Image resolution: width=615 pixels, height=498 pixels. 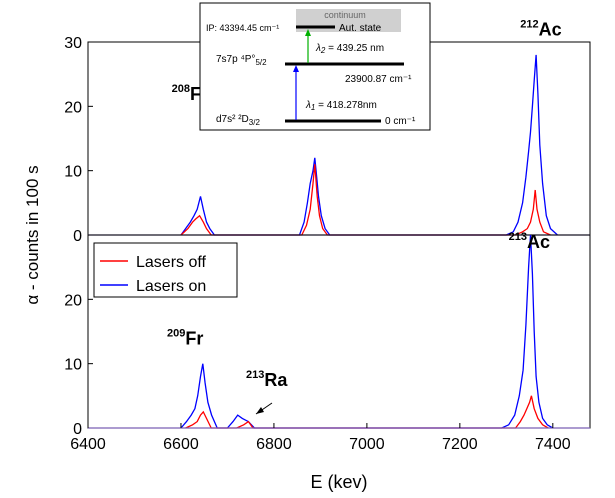 I want to click on ip-label: IP: 43394.45 cm⁻¹, so click(x=242, y=28).